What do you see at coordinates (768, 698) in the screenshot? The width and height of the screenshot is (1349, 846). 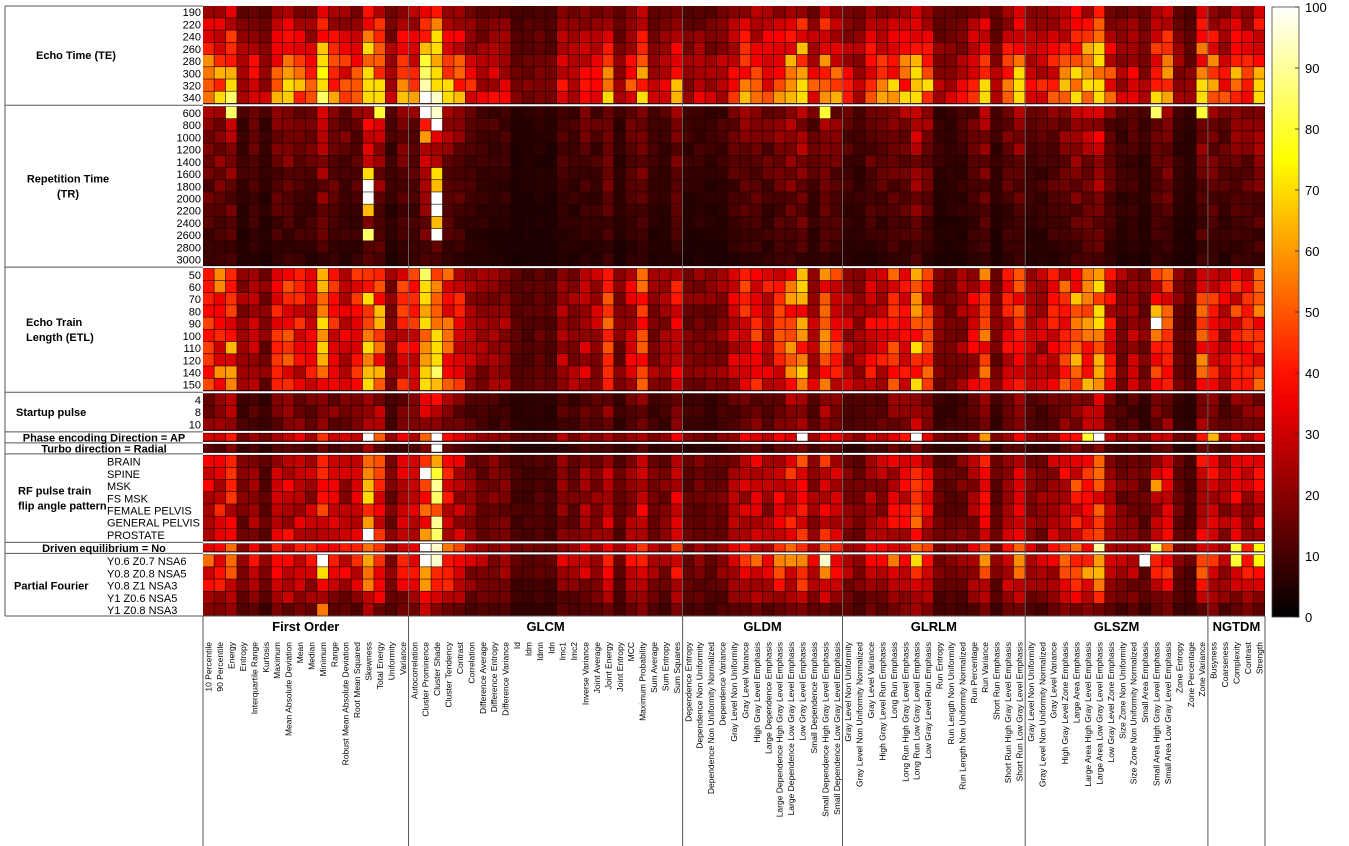 I see `column-label: Large Dependence Emphasis` at bounding box center [768, 698].